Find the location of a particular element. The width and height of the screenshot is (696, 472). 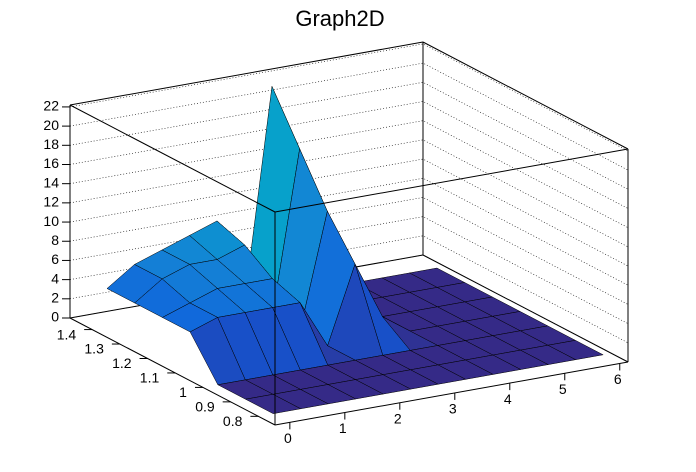

x-tick-label: 6 is located at coordinates (618, 379).